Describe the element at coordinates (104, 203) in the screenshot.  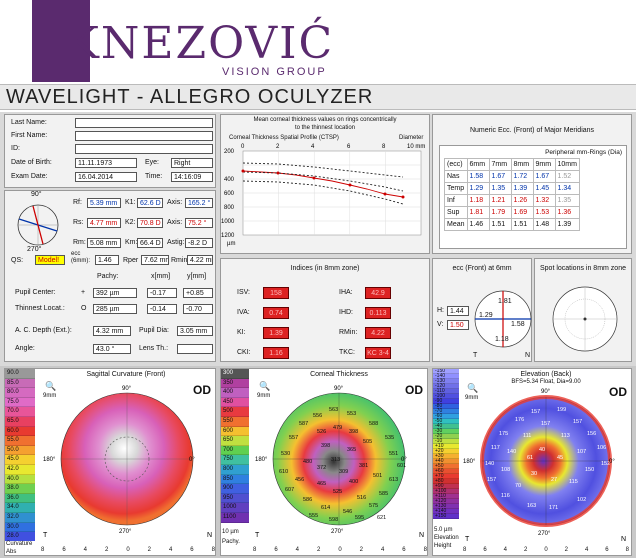
I see `rf-value: 5.39 mm` at that location.